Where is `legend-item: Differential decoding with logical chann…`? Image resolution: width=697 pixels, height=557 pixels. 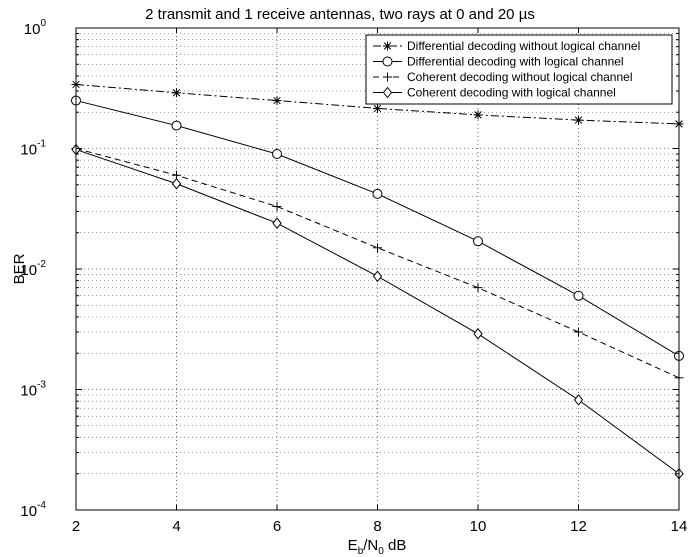
legend-item: Differential decoding with logical chann… is located at coordinates (498, 62).